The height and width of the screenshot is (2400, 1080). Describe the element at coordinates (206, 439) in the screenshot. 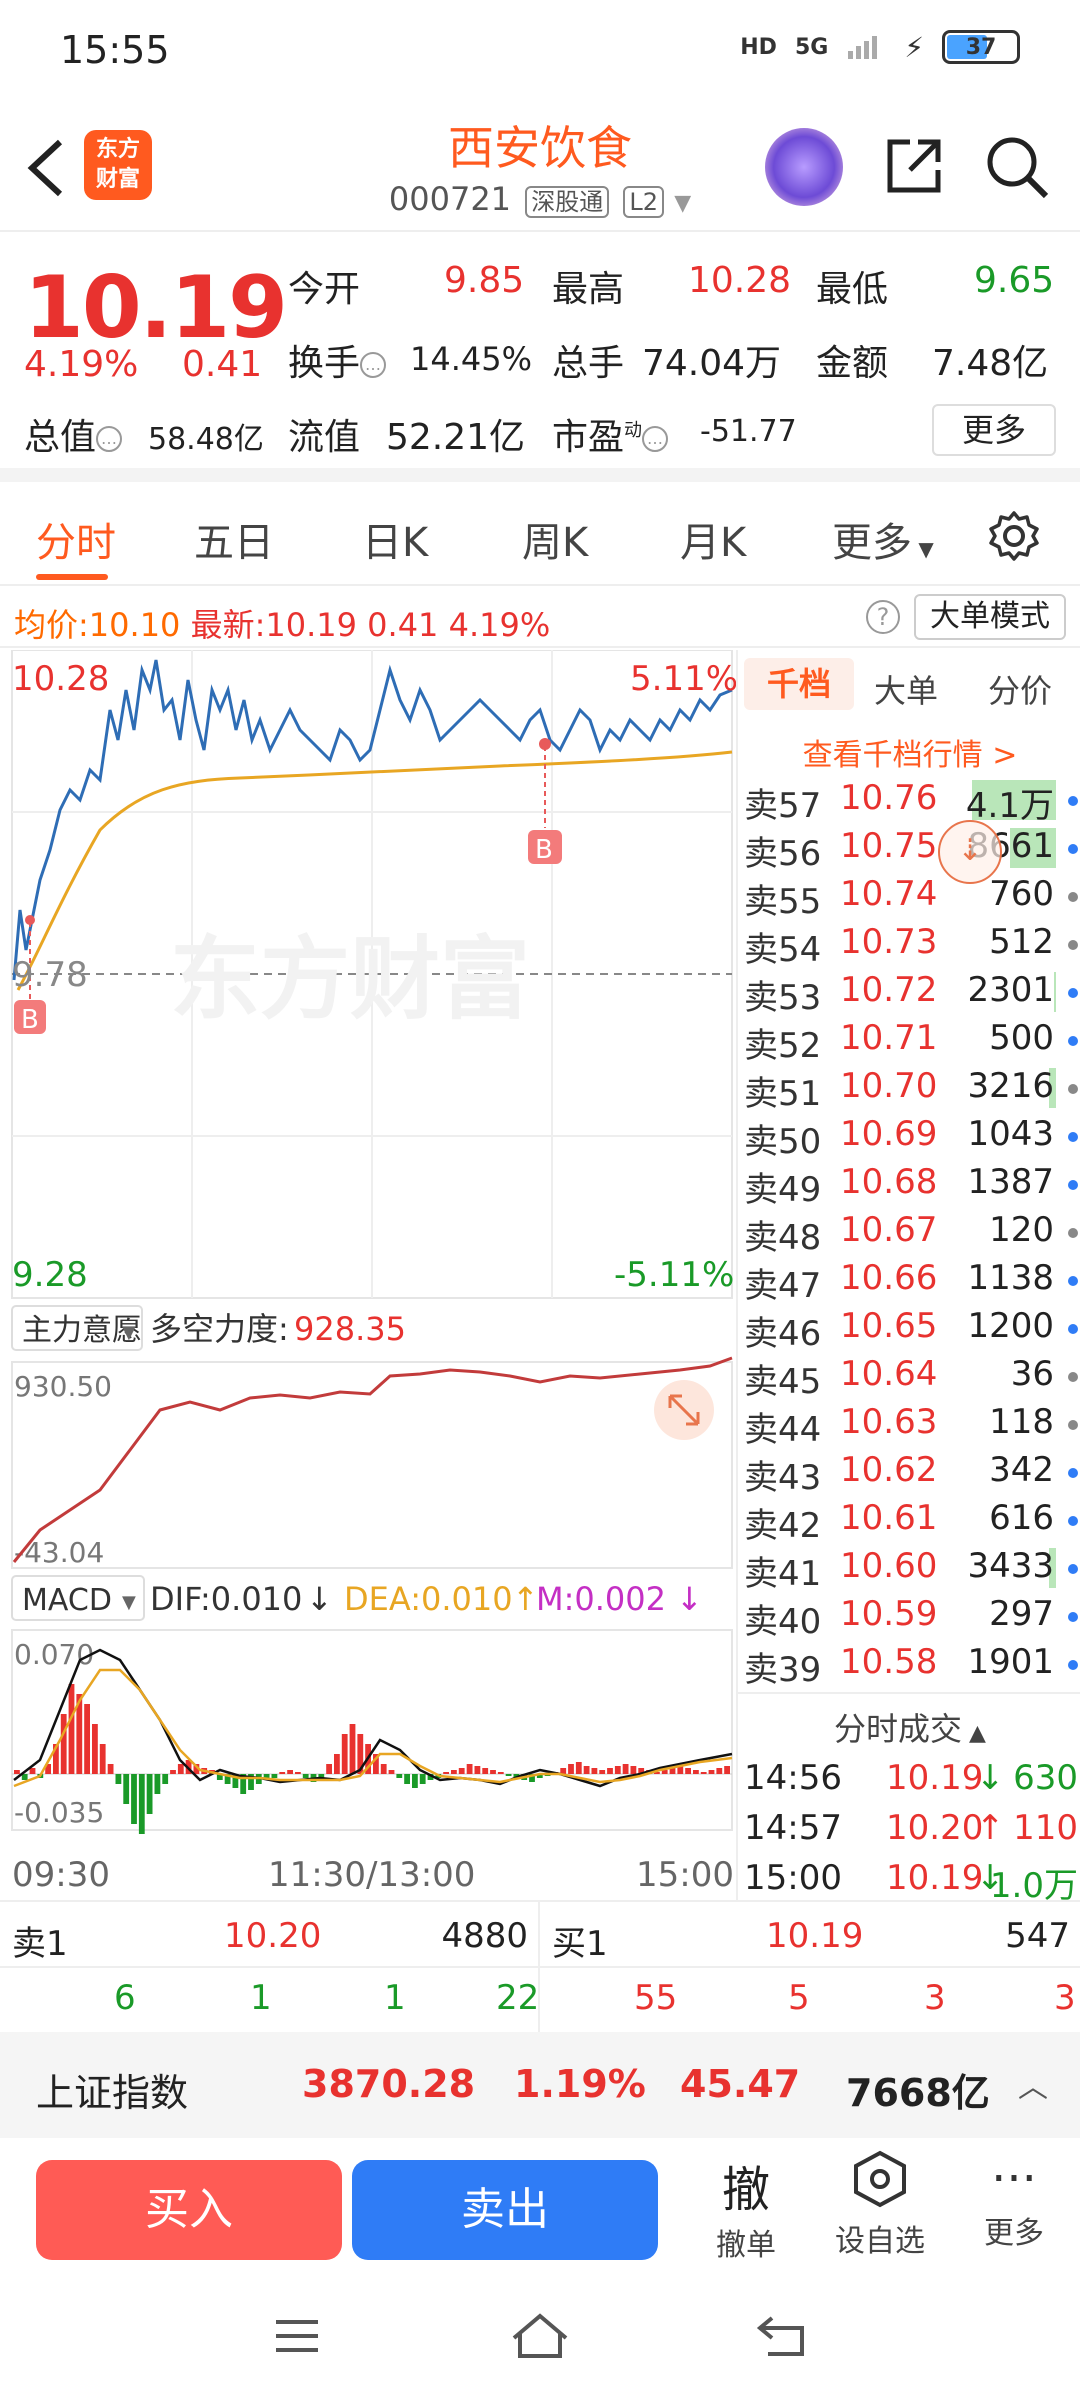

I see `market-cap-value: 58.48亿` at that location.